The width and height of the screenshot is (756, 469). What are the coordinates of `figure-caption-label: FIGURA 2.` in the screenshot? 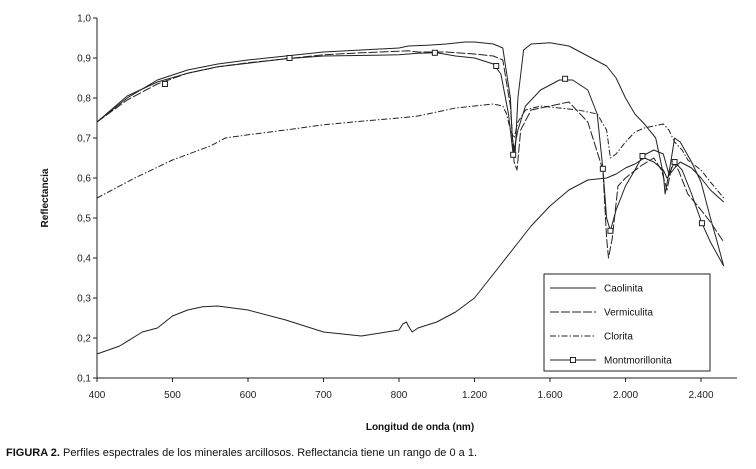 It's located at (33, 453).